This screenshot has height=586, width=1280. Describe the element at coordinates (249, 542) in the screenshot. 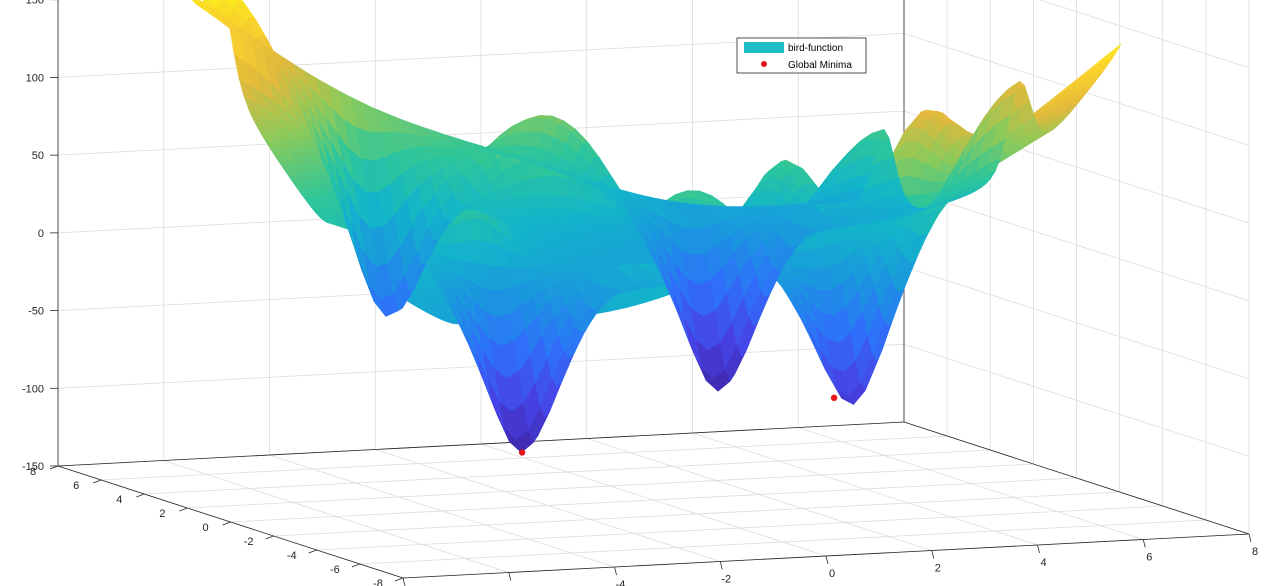

I see `y-tick-label: -2` at that location.